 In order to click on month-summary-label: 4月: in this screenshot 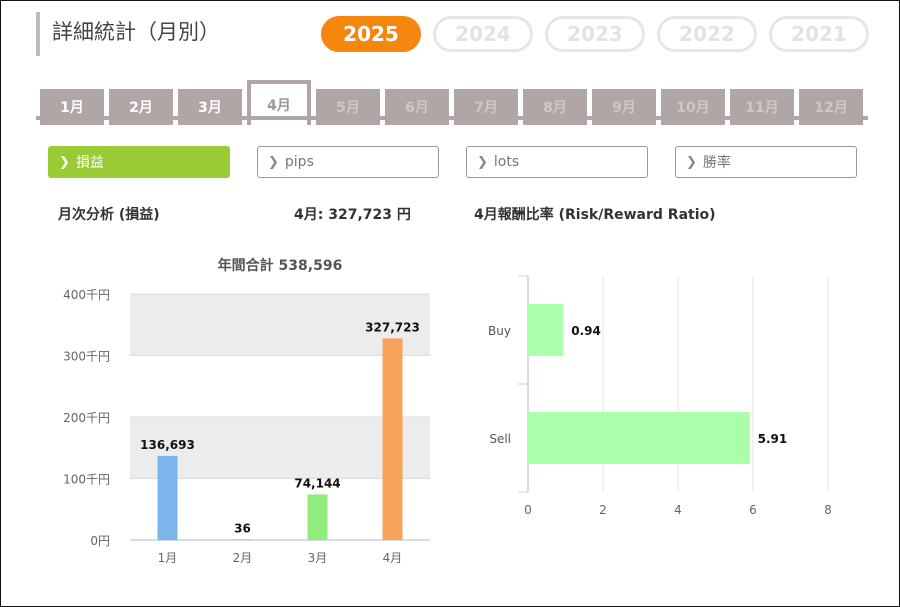, I will do `click(309, 215)`.